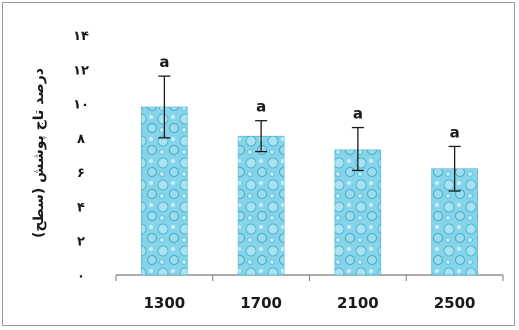 This screenshot has height=330, width=519. I want to click on x-tick-label: 2100, so click(358, 303).